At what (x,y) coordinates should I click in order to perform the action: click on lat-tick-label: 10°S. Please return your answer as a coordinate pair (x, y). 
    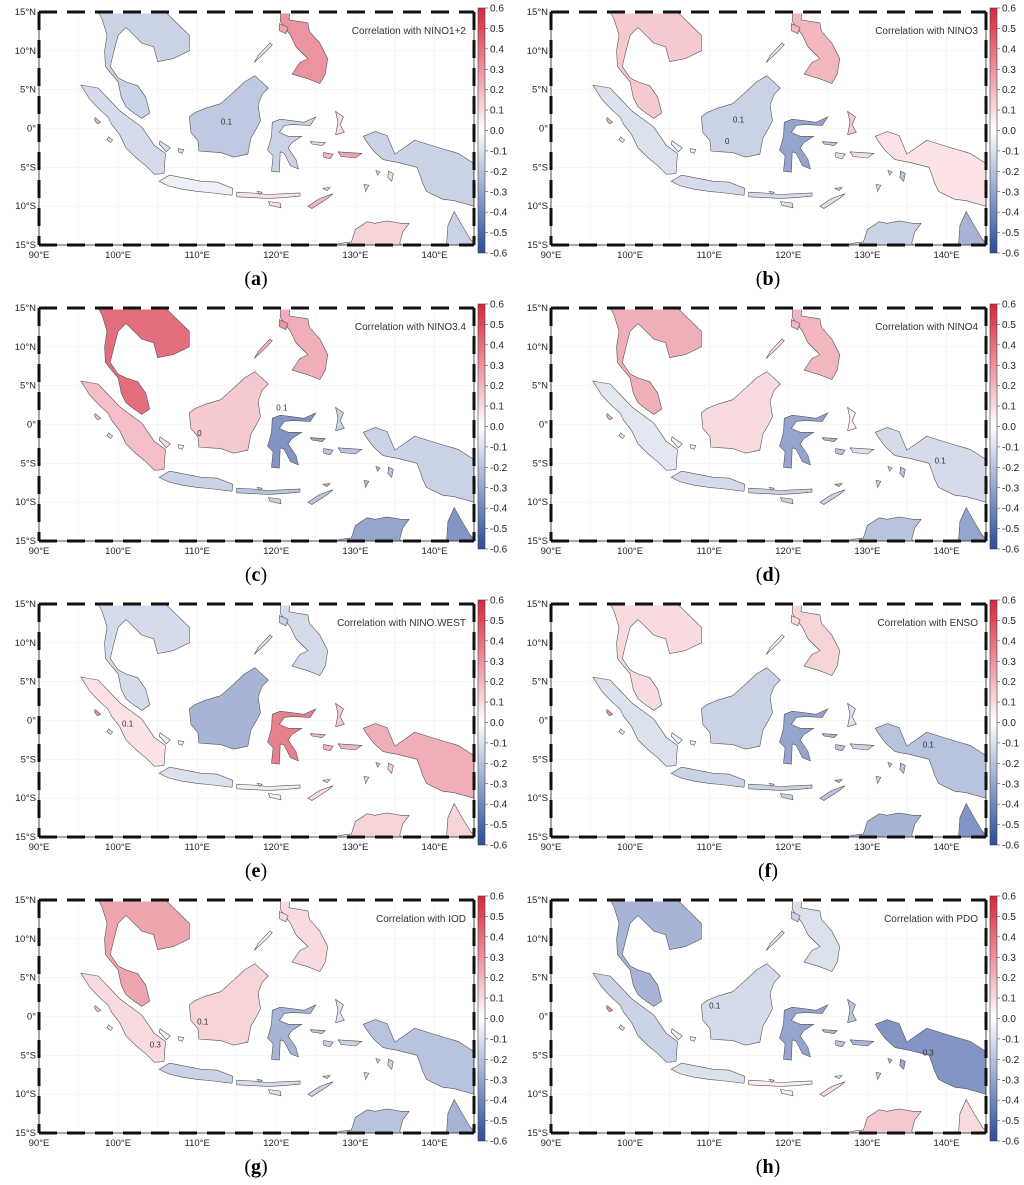
    Looking at the image, I should click on (537, 1094).